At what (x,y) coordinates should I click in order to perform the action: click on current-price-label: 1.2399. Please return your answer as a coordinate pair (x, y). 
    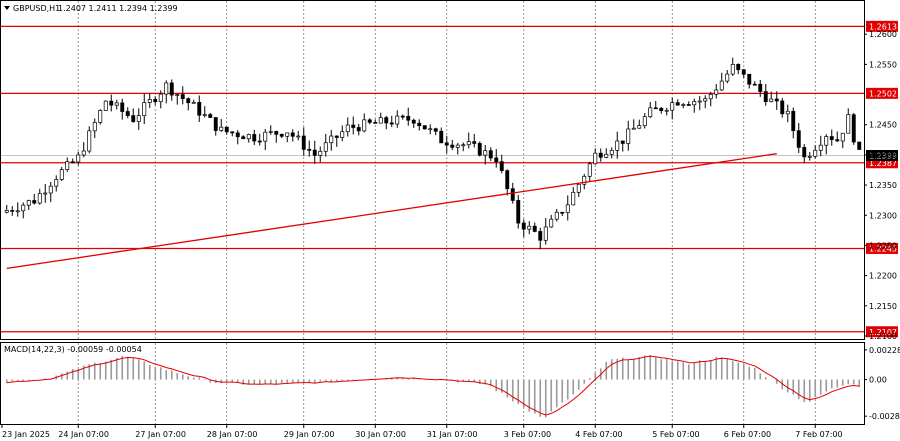
    Looking at the image, I should click on (883, 156).